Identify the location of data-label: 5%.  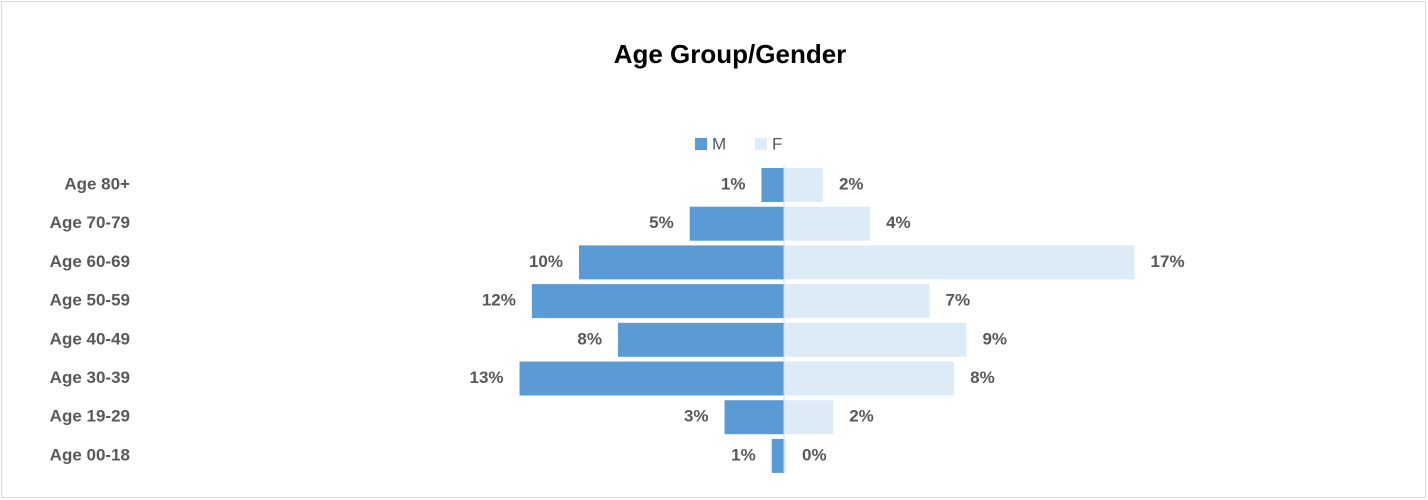
(661, 222).